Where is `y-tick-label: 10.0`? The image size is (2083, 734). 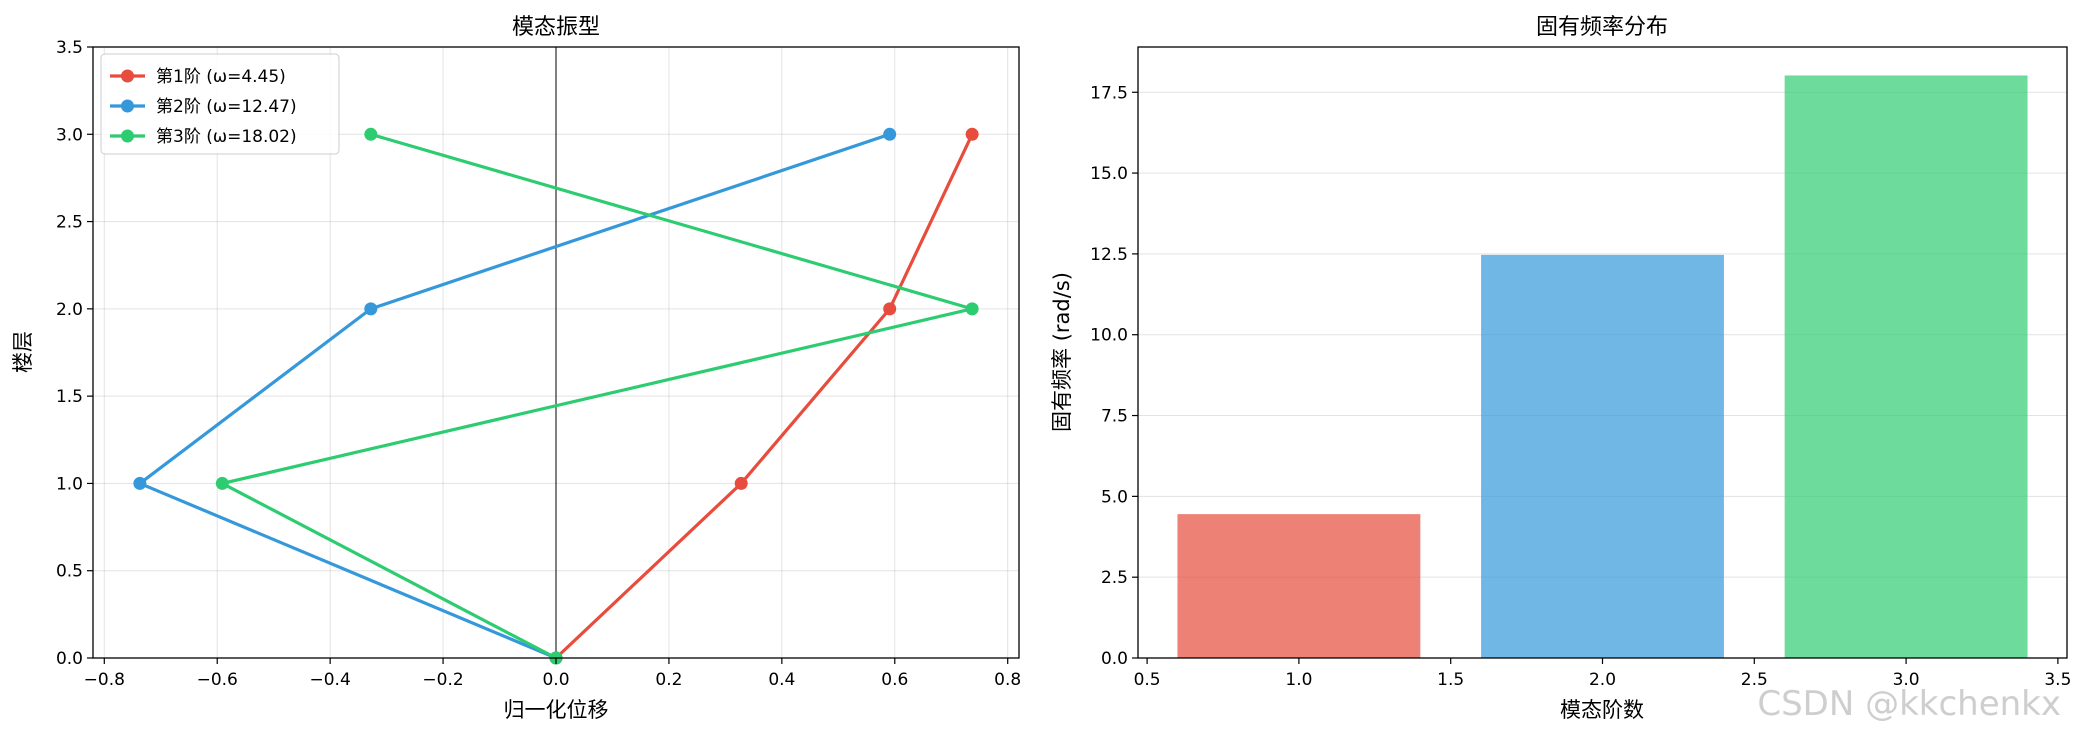
y-tick-label: 10.0 is located at coordinates (1109, 336).